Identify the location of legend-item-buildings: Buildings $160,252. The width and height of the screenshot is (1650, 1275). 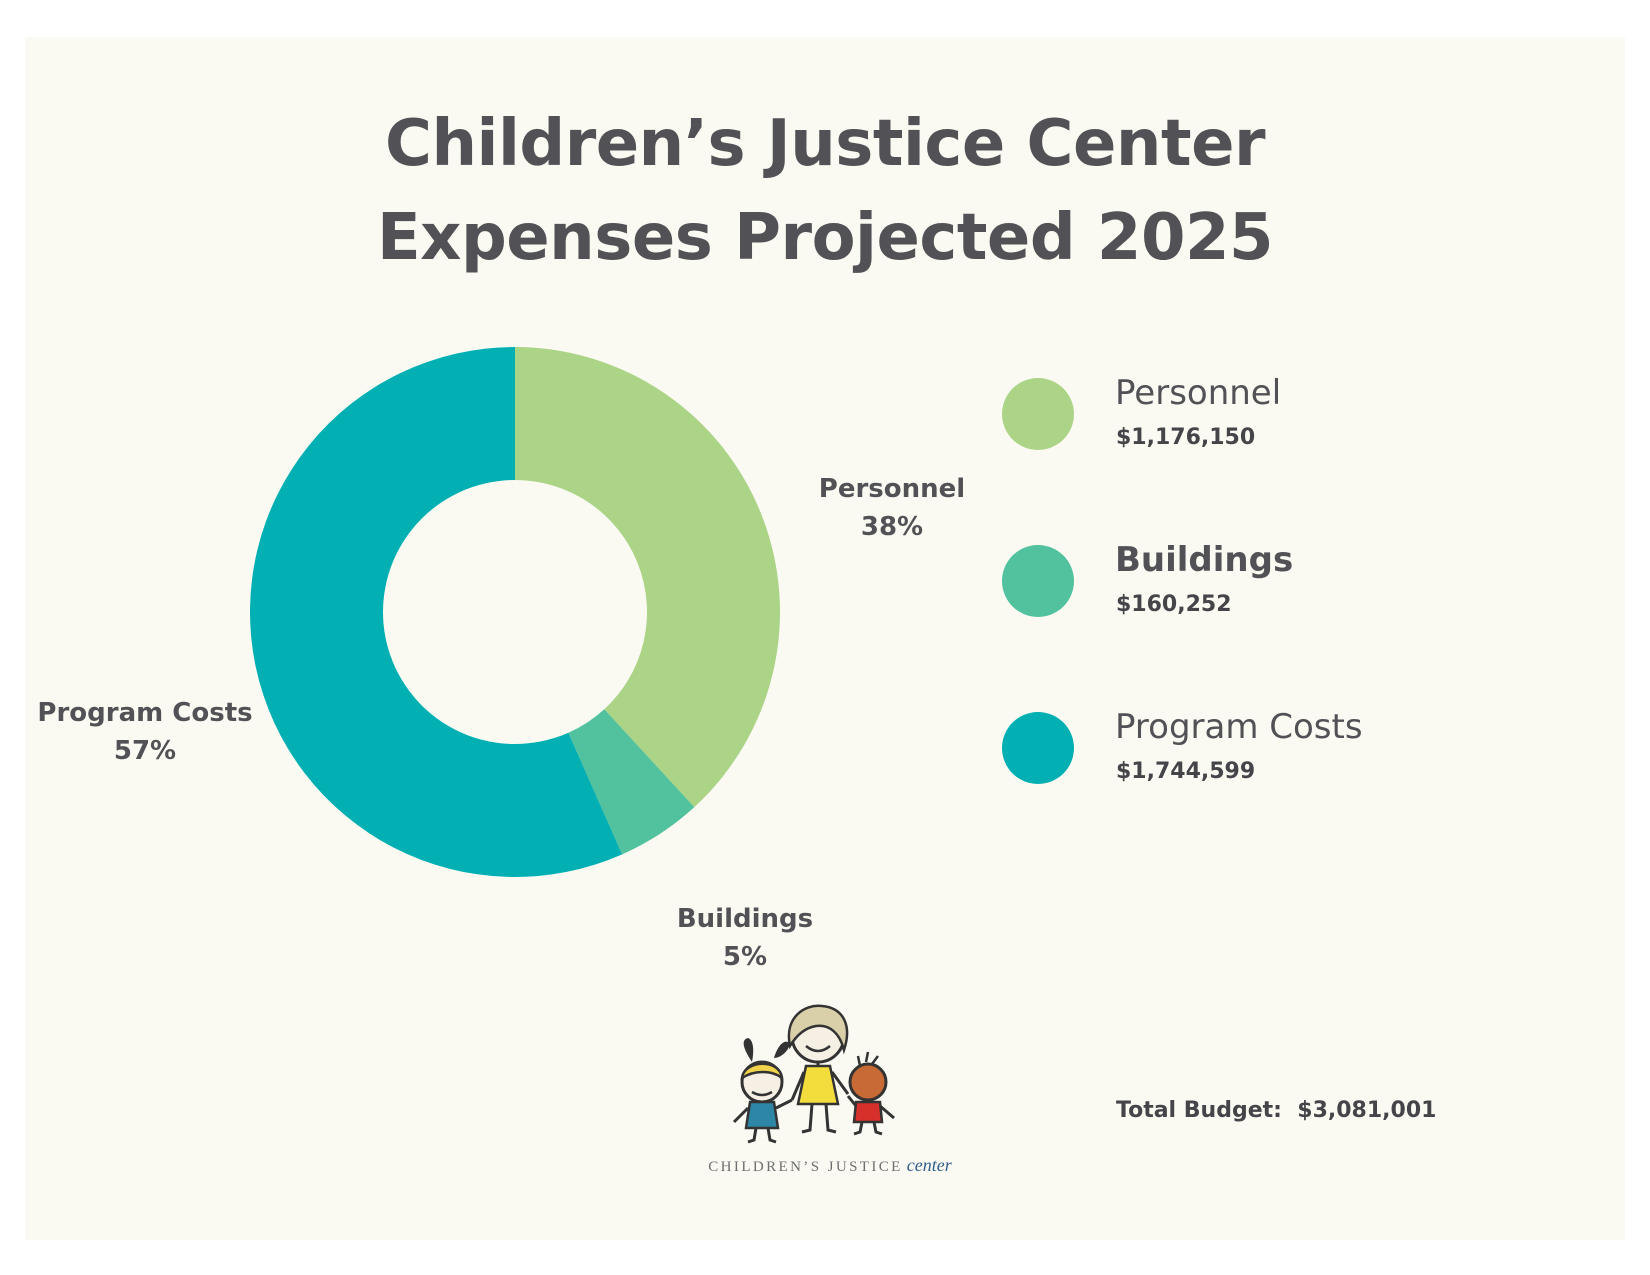
(1262, 597).